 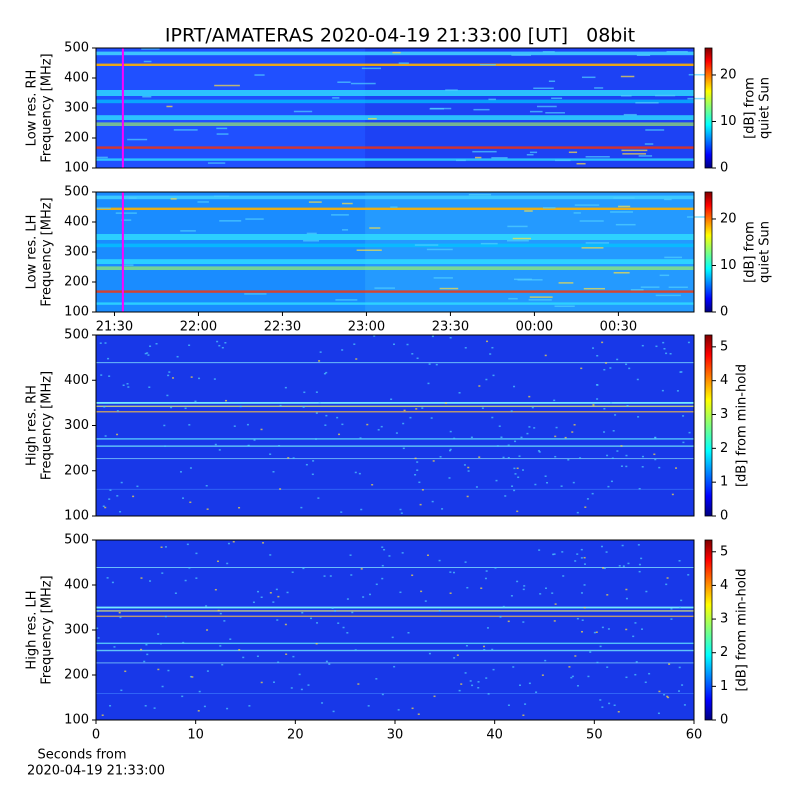 I want to click on y-tick-label: 300, so click(x=76, y=425).